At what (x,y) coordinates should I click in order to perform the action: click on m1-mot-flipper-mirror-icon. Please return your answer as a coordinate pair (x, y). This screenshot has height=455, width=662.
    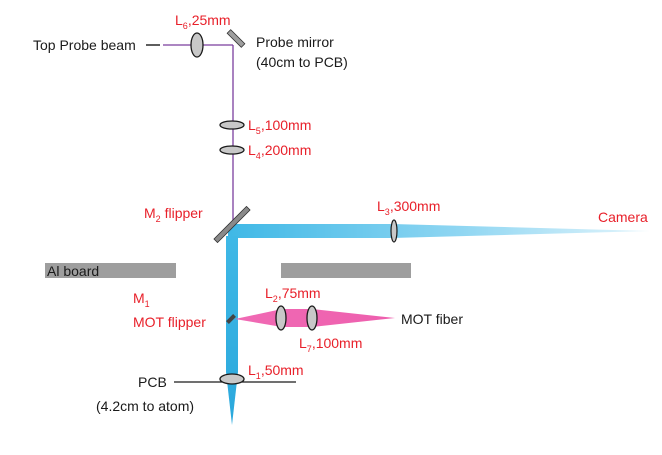
    Looking at the image, I should click on (231, 319).